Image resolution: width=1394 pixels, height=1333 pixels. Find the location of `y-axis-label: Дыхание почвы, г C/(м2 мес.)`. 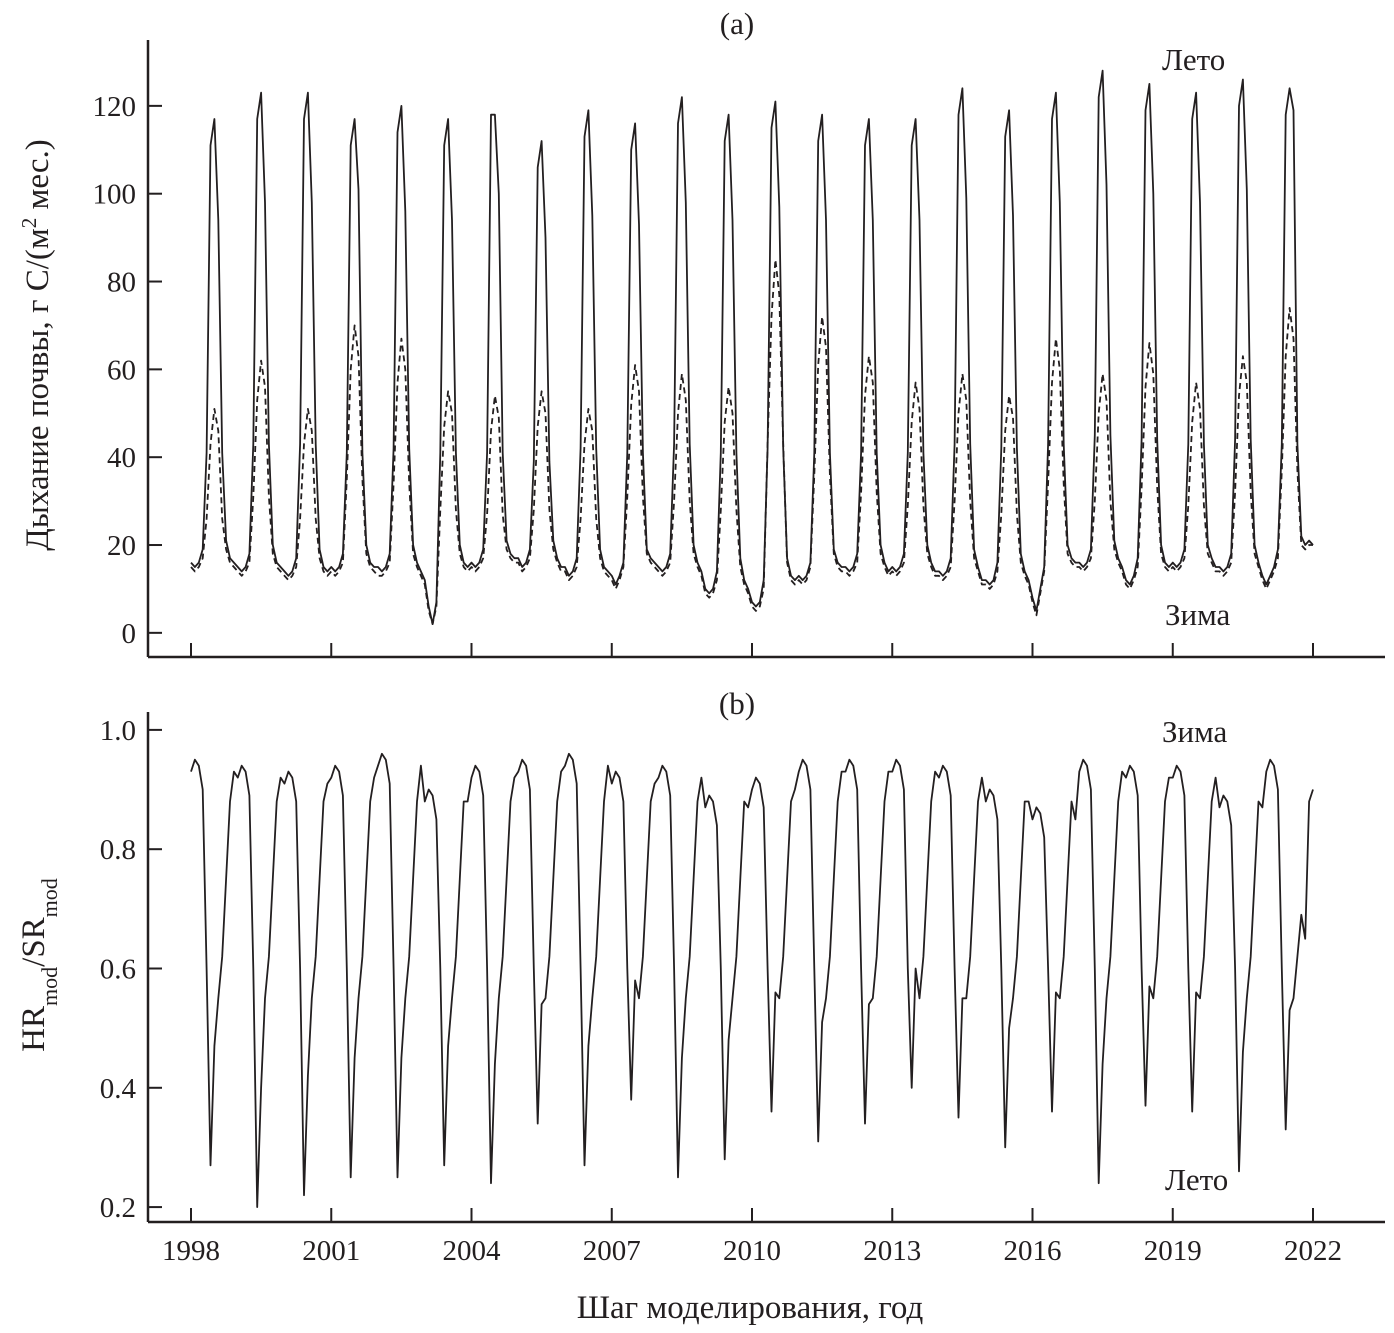

y-axis-label: Дыхание почвы, г C/(м2 мес.) is located at coordinates (36, 345).